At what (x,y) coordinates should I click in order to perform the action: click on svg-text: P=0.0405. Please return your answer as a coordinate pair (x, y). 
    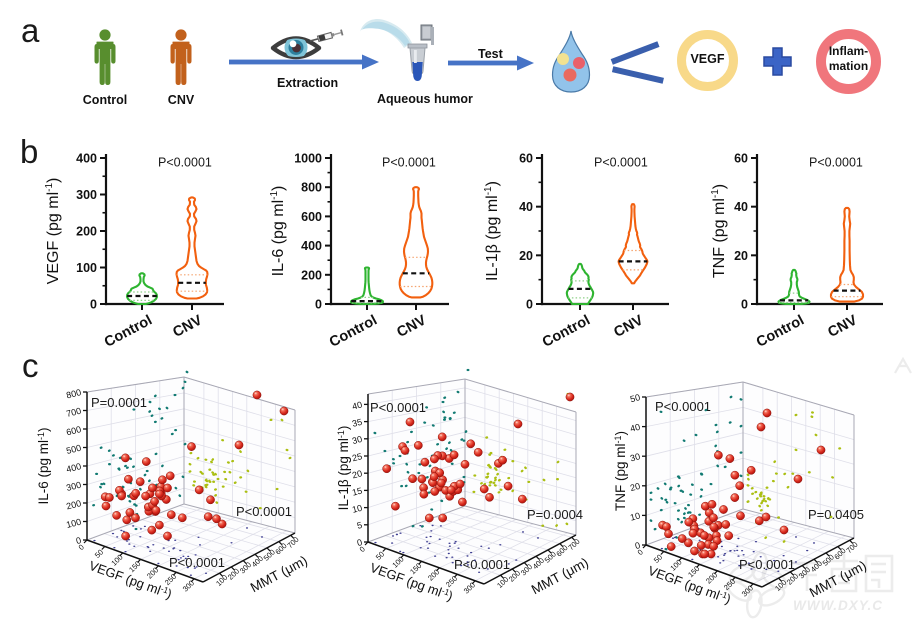
    Looking at the image, I should click on (836, 514).